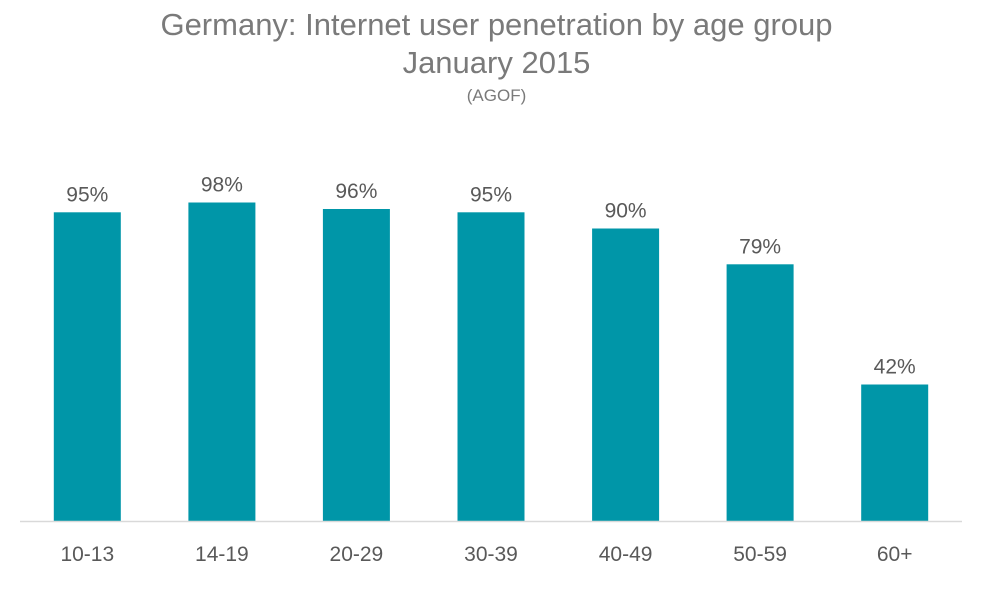 The image size is (993, 595). Describe the element at coordinates (87, 554) in the screenshot. I see `x-tick-label: 10-13` at that location.